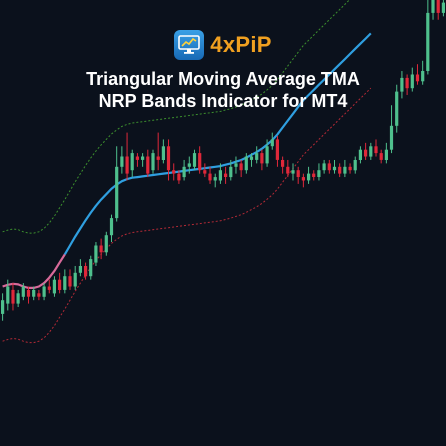  Describe the element at coordinates (223, 101) in the screenshot. I see `title-line-2: NRP Bands Indicator for MT4` at that location.